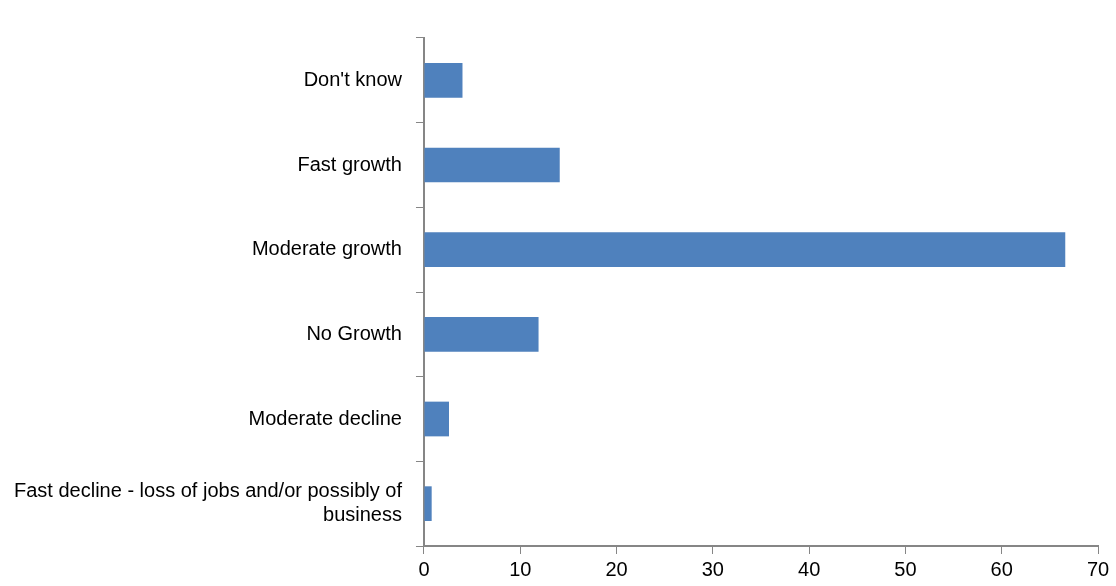 This screenshot has width=1116, height=586. What do you see at coordinates (712, 568) in the screenshot?
I see `x-tick-label: 30` at bounding box center [712, 568].